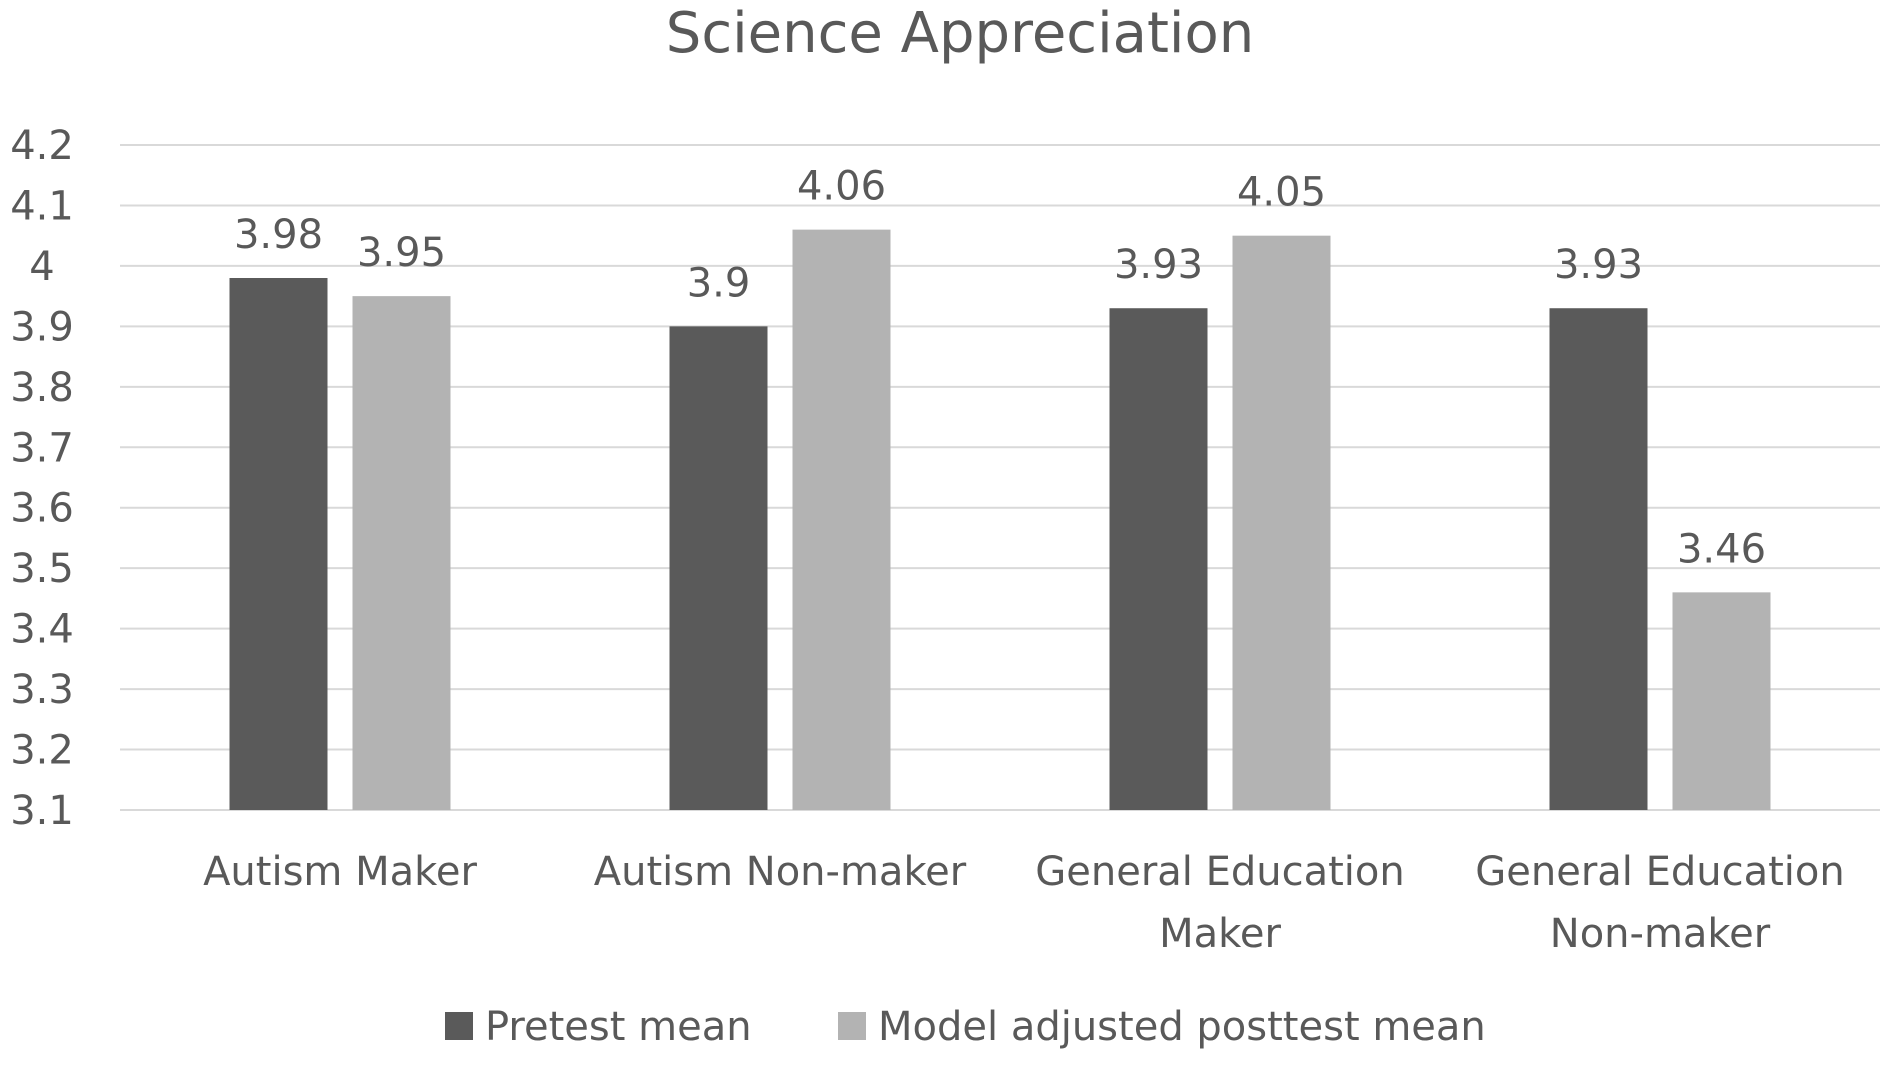 The image size is (1895, 1085). I want to click on y-tick-label: 4.1, so click(42, 206).